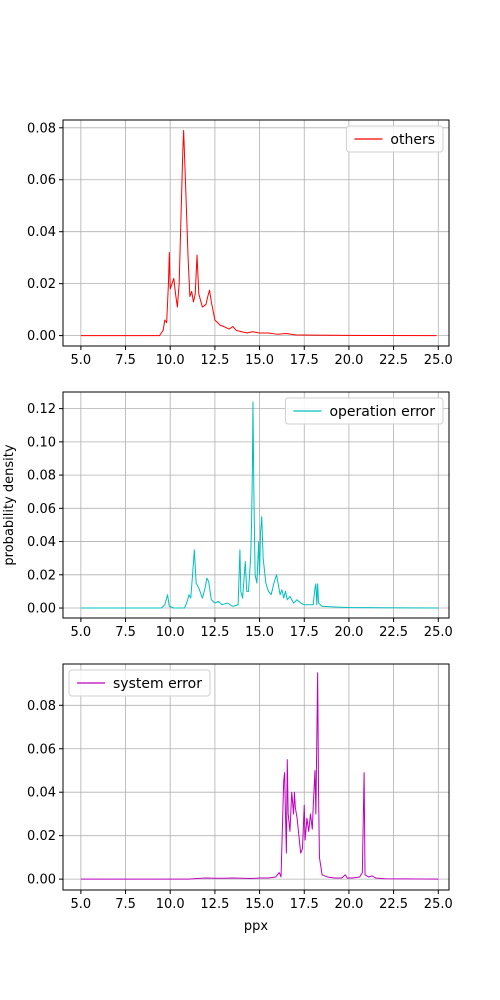 This screenshot has height=1000, width=500. I want to click on legend: operation error, so click(364, 411).